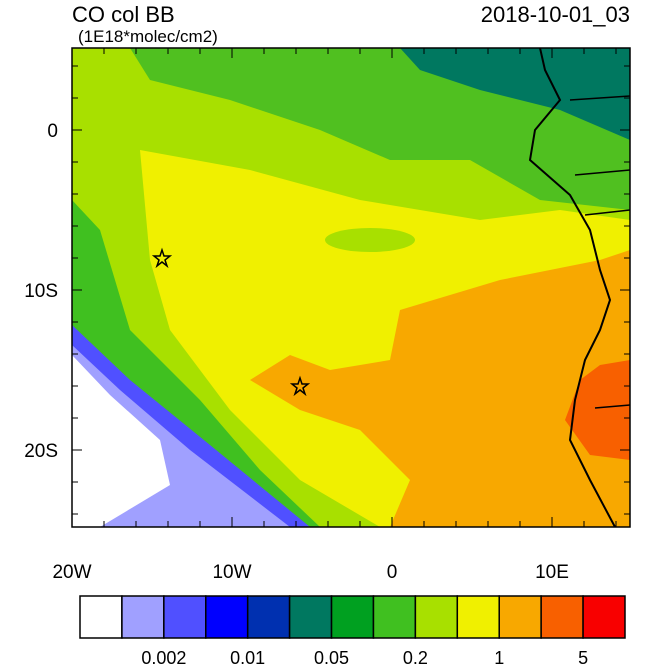  What do you see at coordinates (415, 657) in the screenshot?
I see `colorbar-label: 0.2` at bounding box center [415, 657].